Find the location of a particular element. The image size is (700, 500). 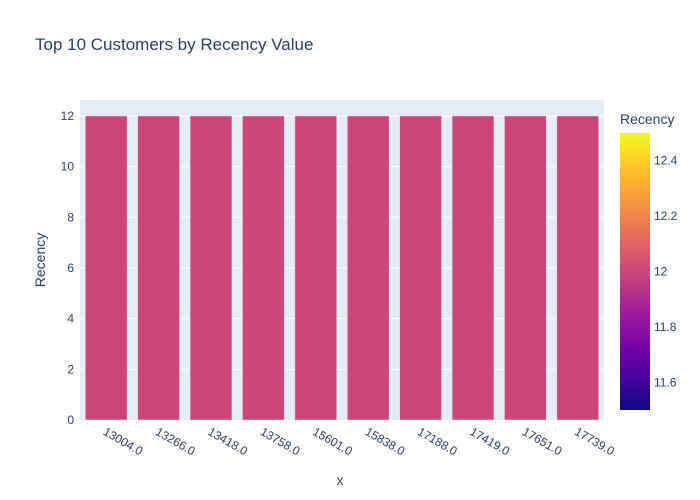

x-tick-label: 17188.0 is located at coordinates (437, 441).